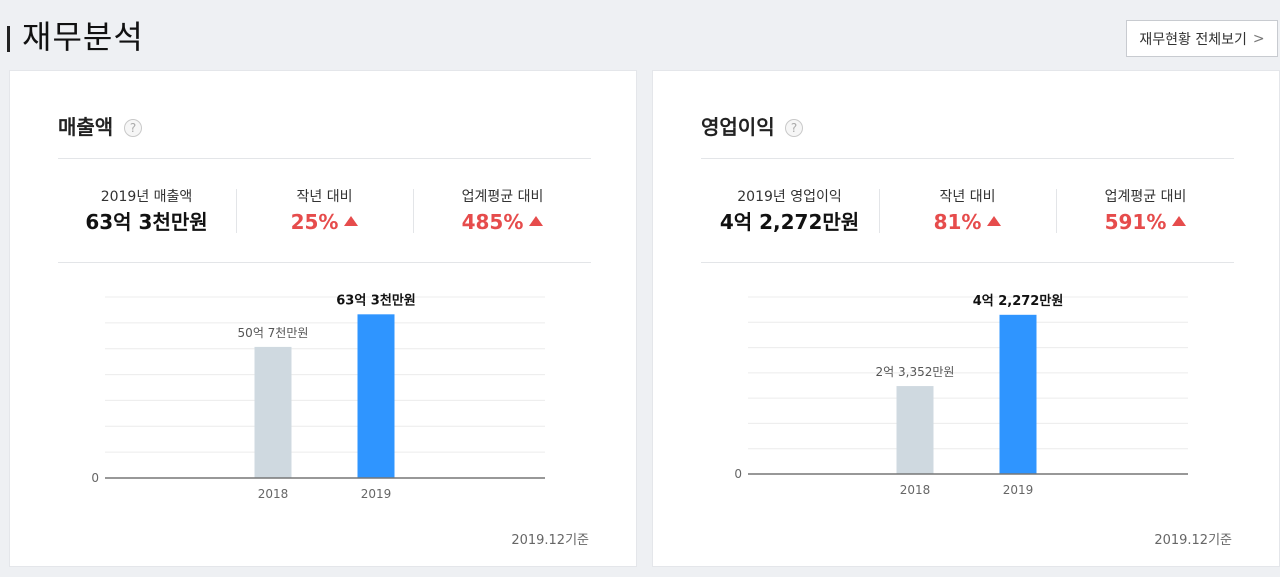 The image size is (1280, 577). Describe the element at coordinates (492, 222) in the screenshot. I see `stat-value: 485%` at that location.